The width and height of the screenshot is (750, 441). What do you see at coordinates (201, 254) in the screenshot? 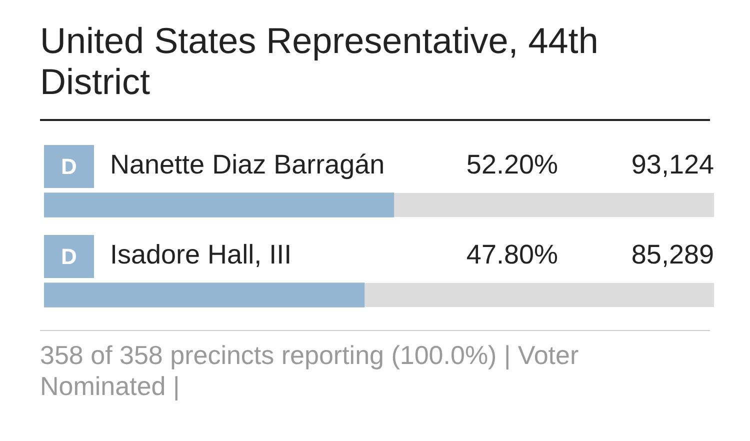
I see `y-tick-label: Isadore Hall, III` at bounding box center [201, 254].